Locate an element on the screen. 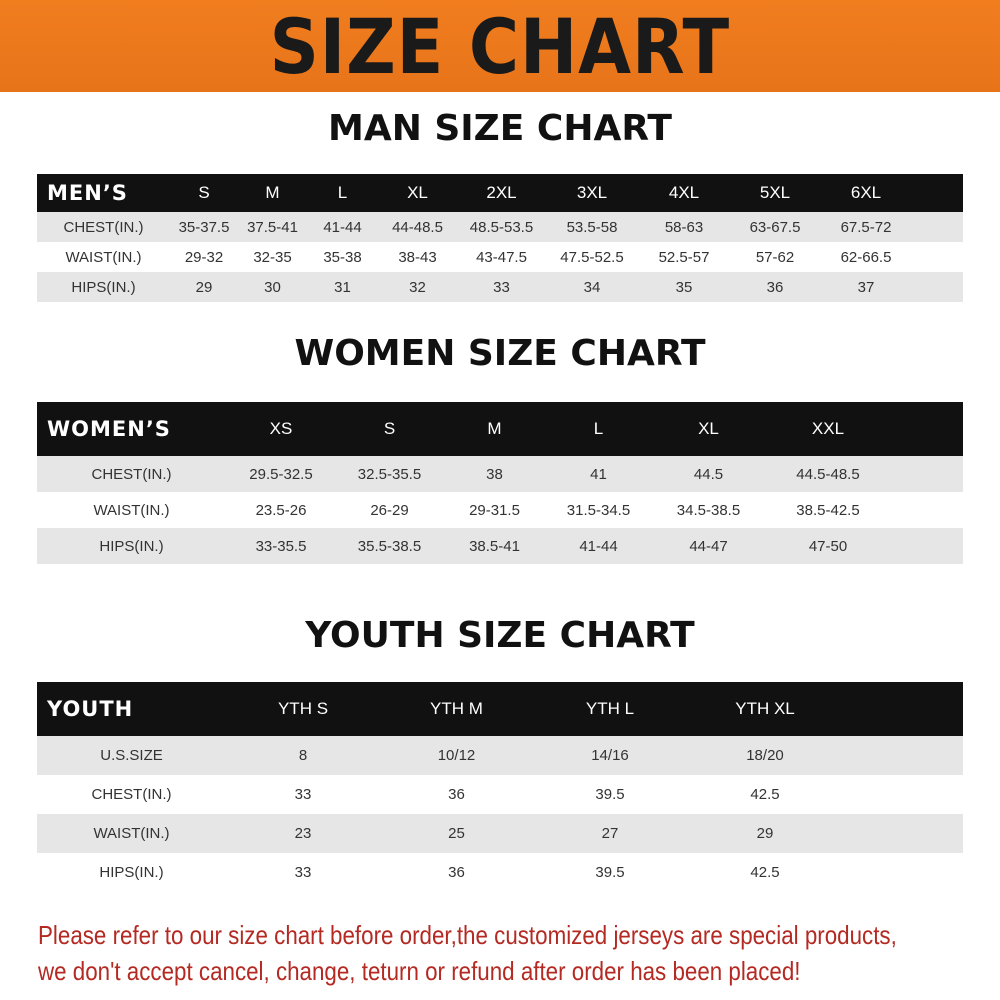 The height and width of the screenshot is (1000, 1000). table-cell: 29.5-32.5 is located at coordinates (281, 474).